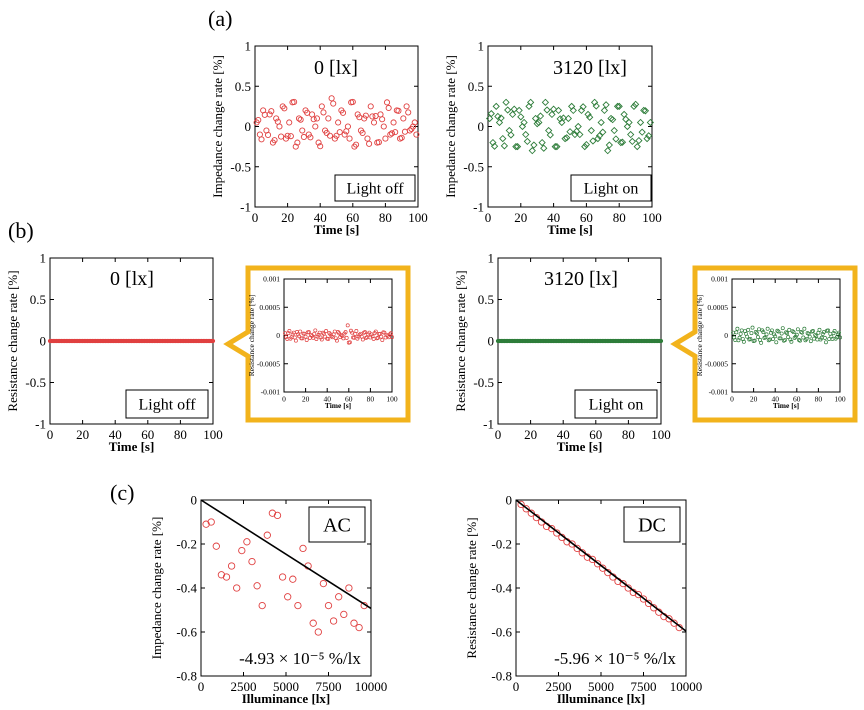 The width and height of the screenshot is (864, 710). I want to click on y-tick-label: -0.2, so click(186, 544).